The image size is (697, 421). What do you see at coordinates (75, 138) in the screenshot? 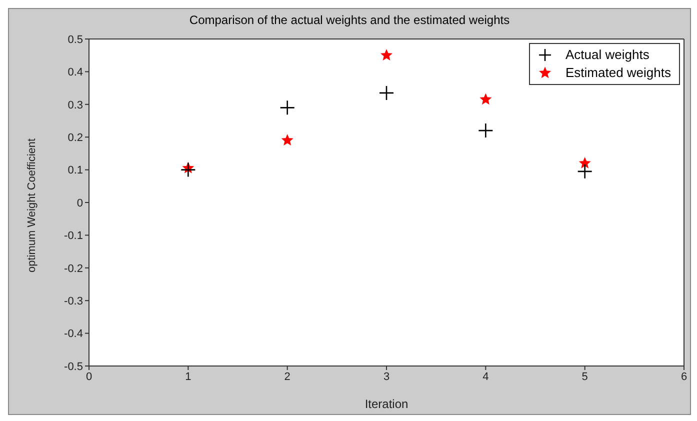
I see `y-tick-label: 0.2` at bounding box center [75, 138].